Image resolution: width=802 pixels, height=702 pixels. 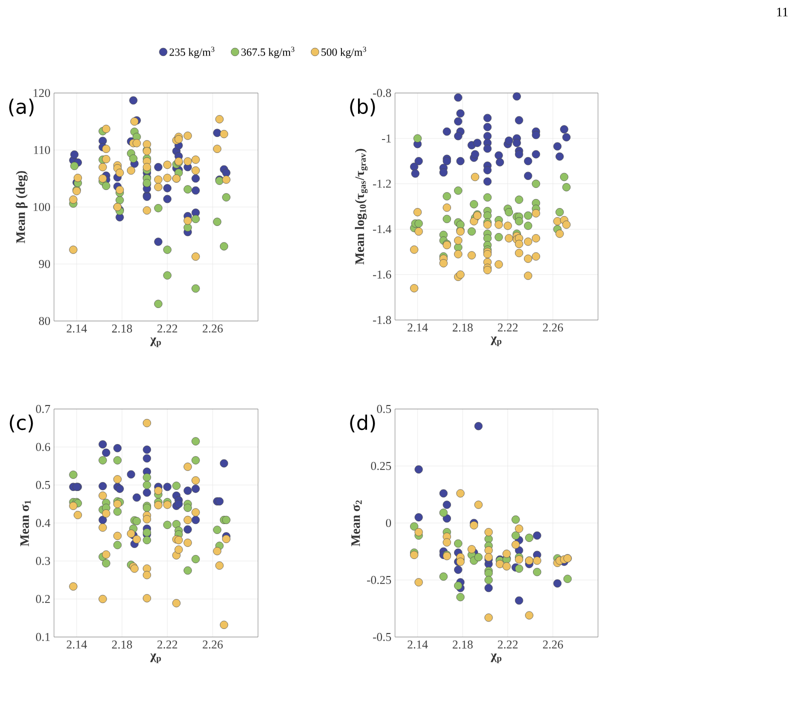 I want to click on x-tick-label: 2.18, so click(x=462, y=328).